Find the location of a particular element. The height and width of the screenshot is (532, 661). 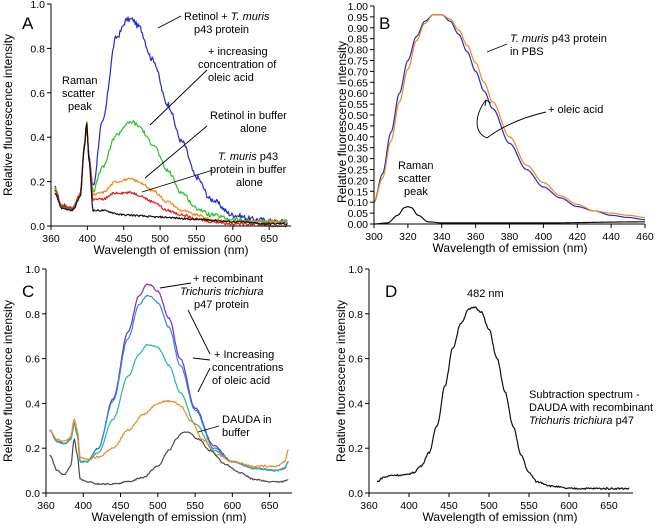

panel-b-ylabel: Relative fluorescence intensity is located at coordinates (342, 122).